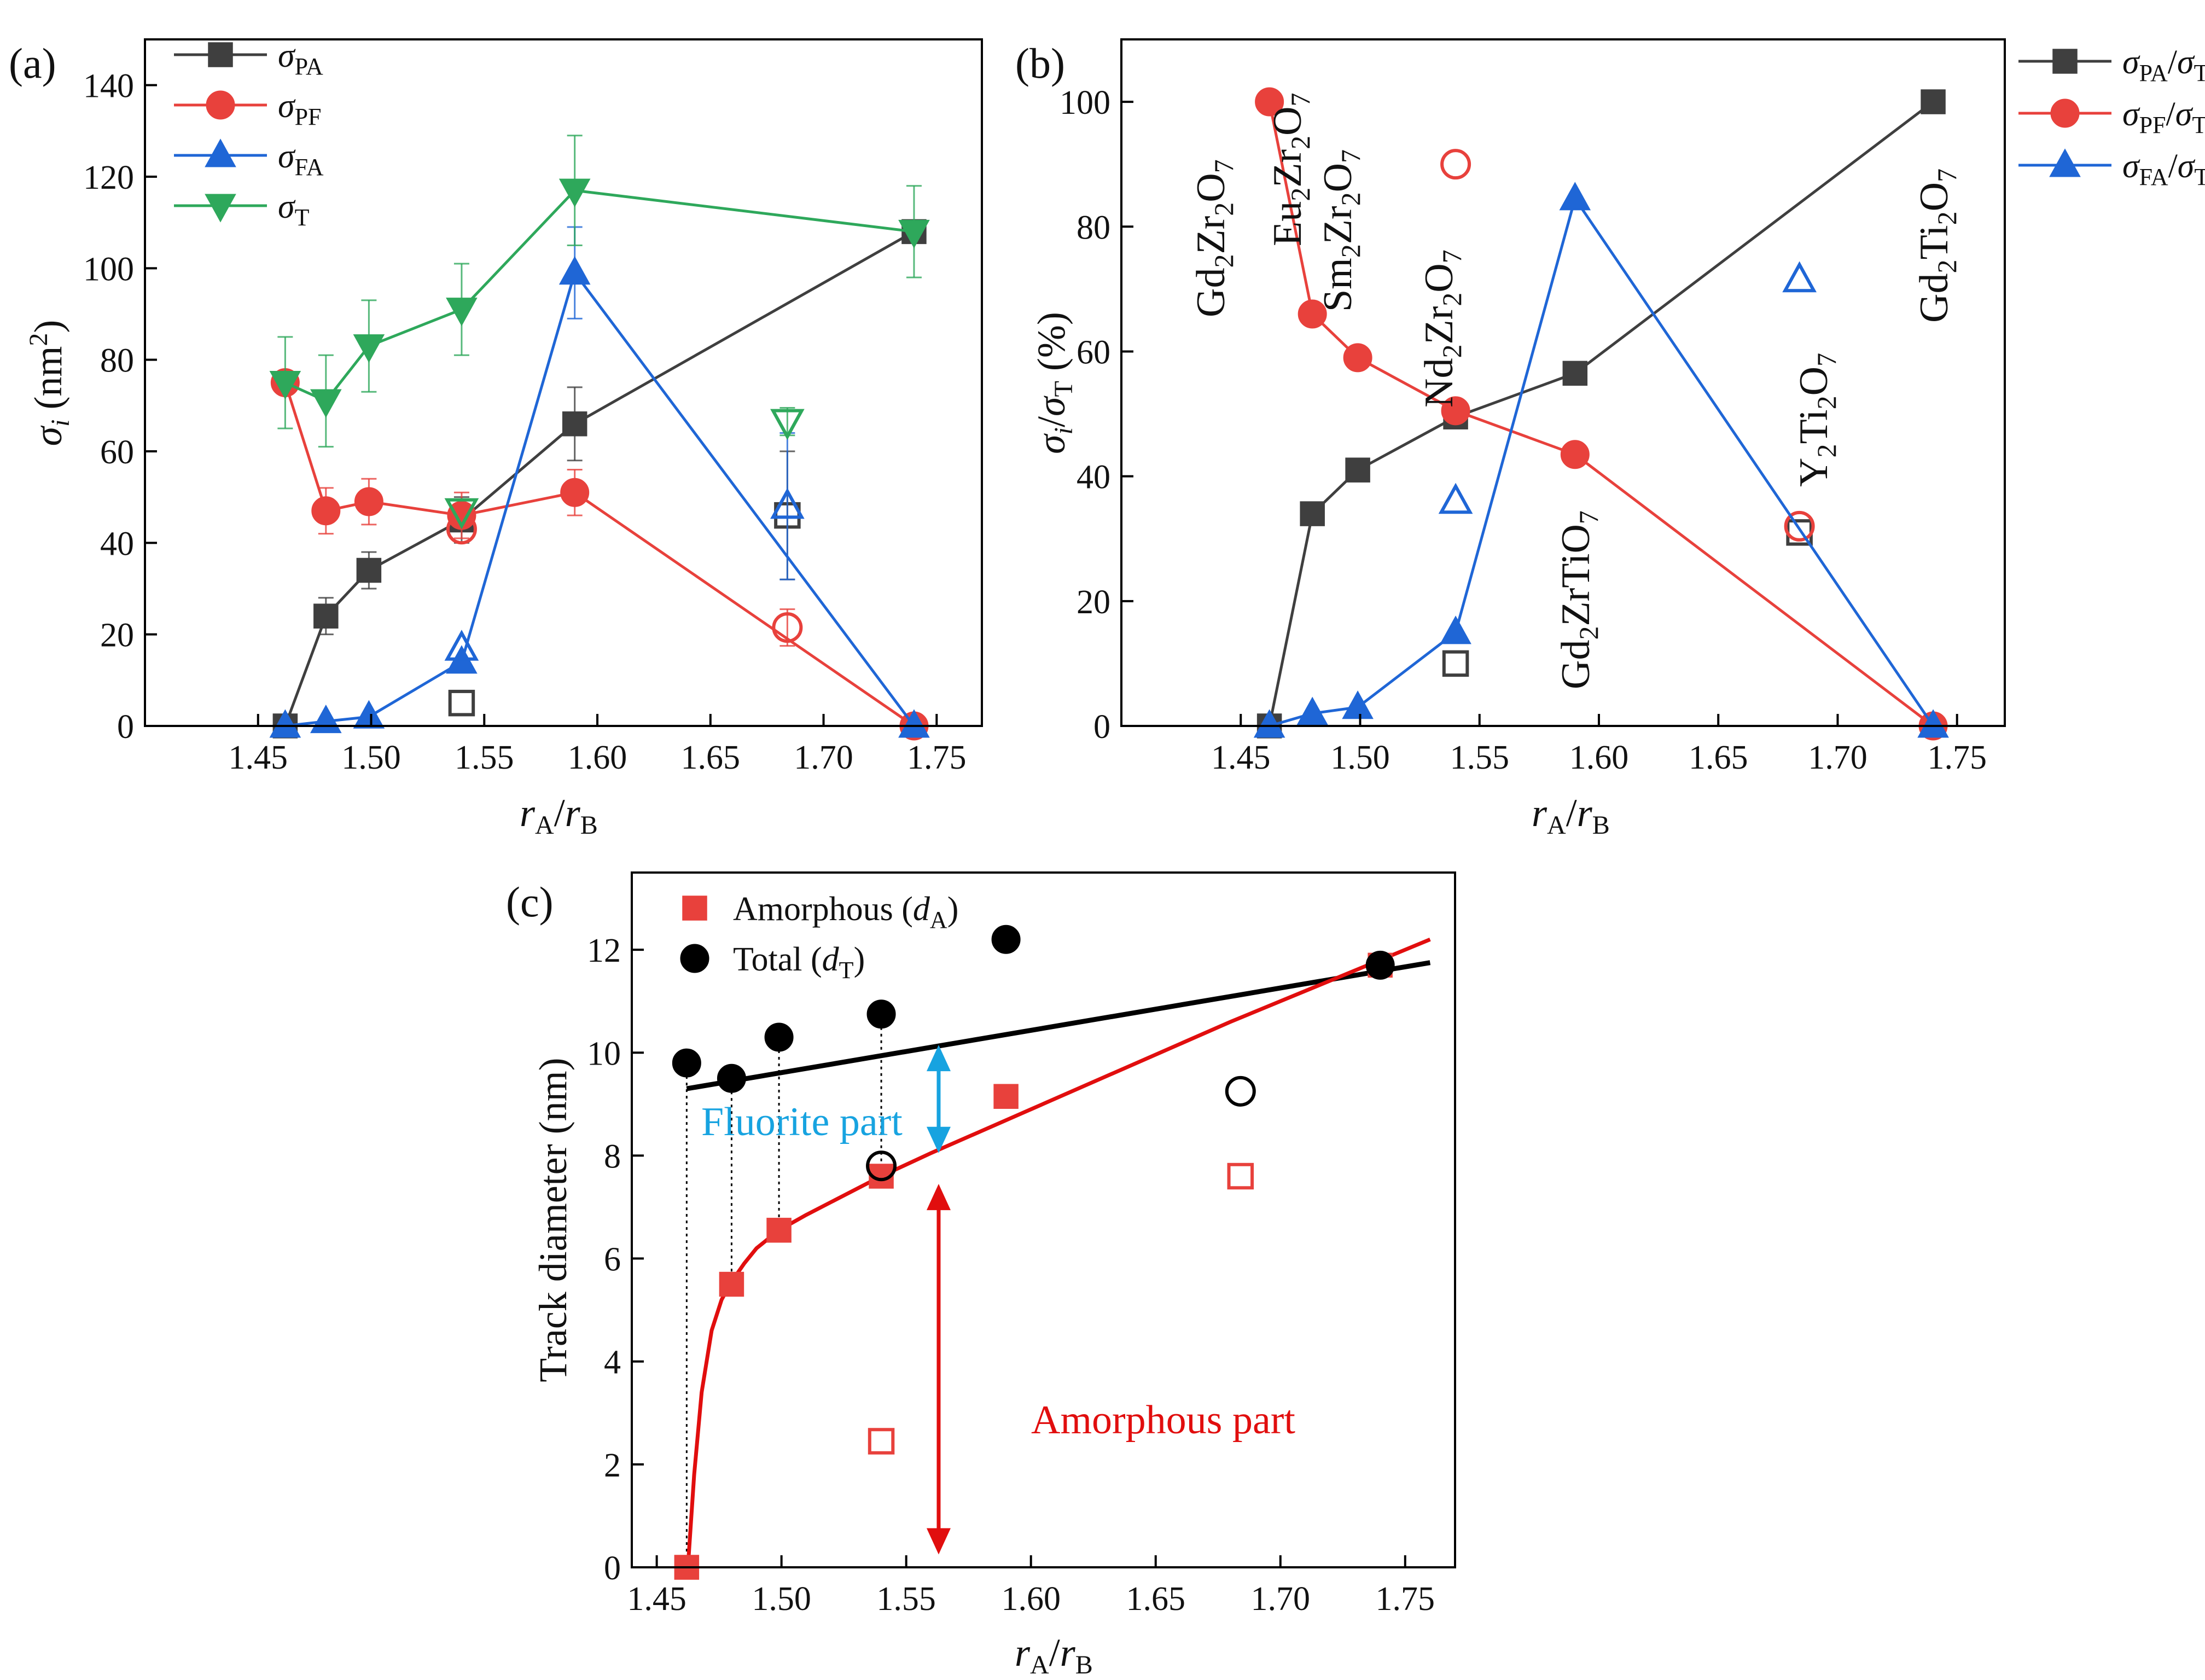  What do you see at coordinates (599, 296) in the screenshot?
I see `series-line-t` at bounding box center [599, 296].